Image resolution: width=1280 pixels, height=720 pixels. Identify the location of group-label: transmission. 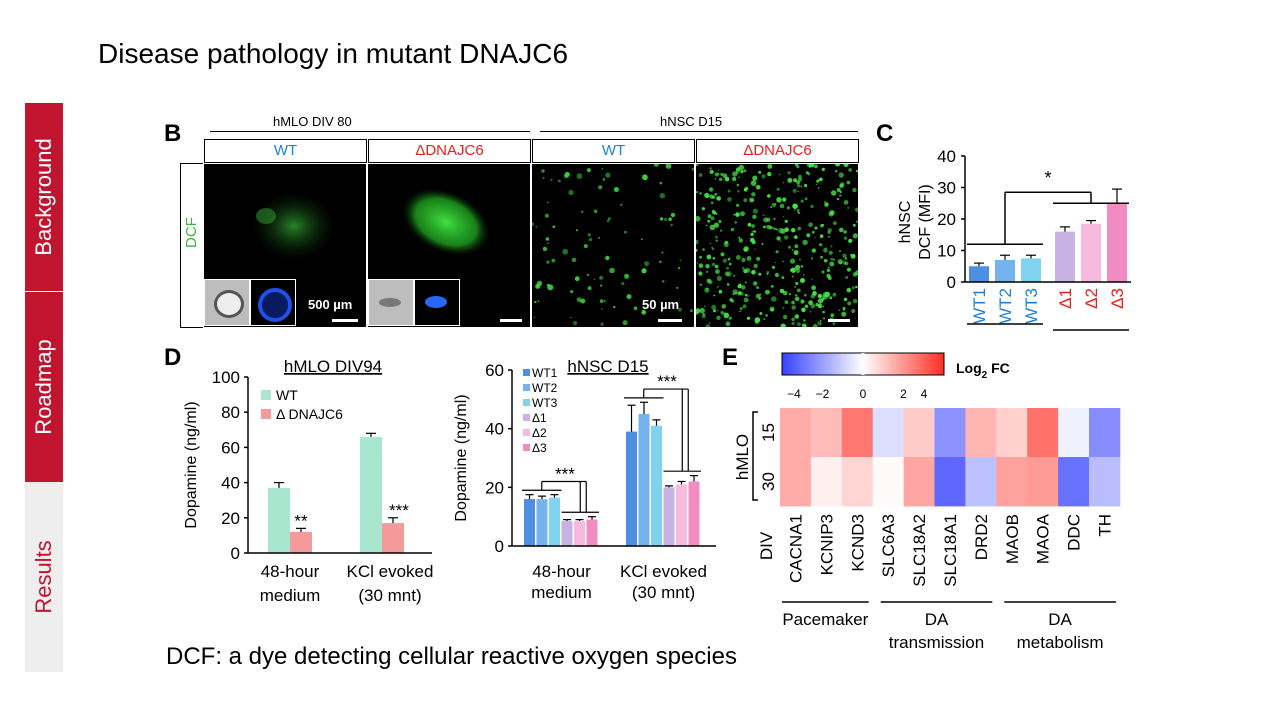
(936, 642).